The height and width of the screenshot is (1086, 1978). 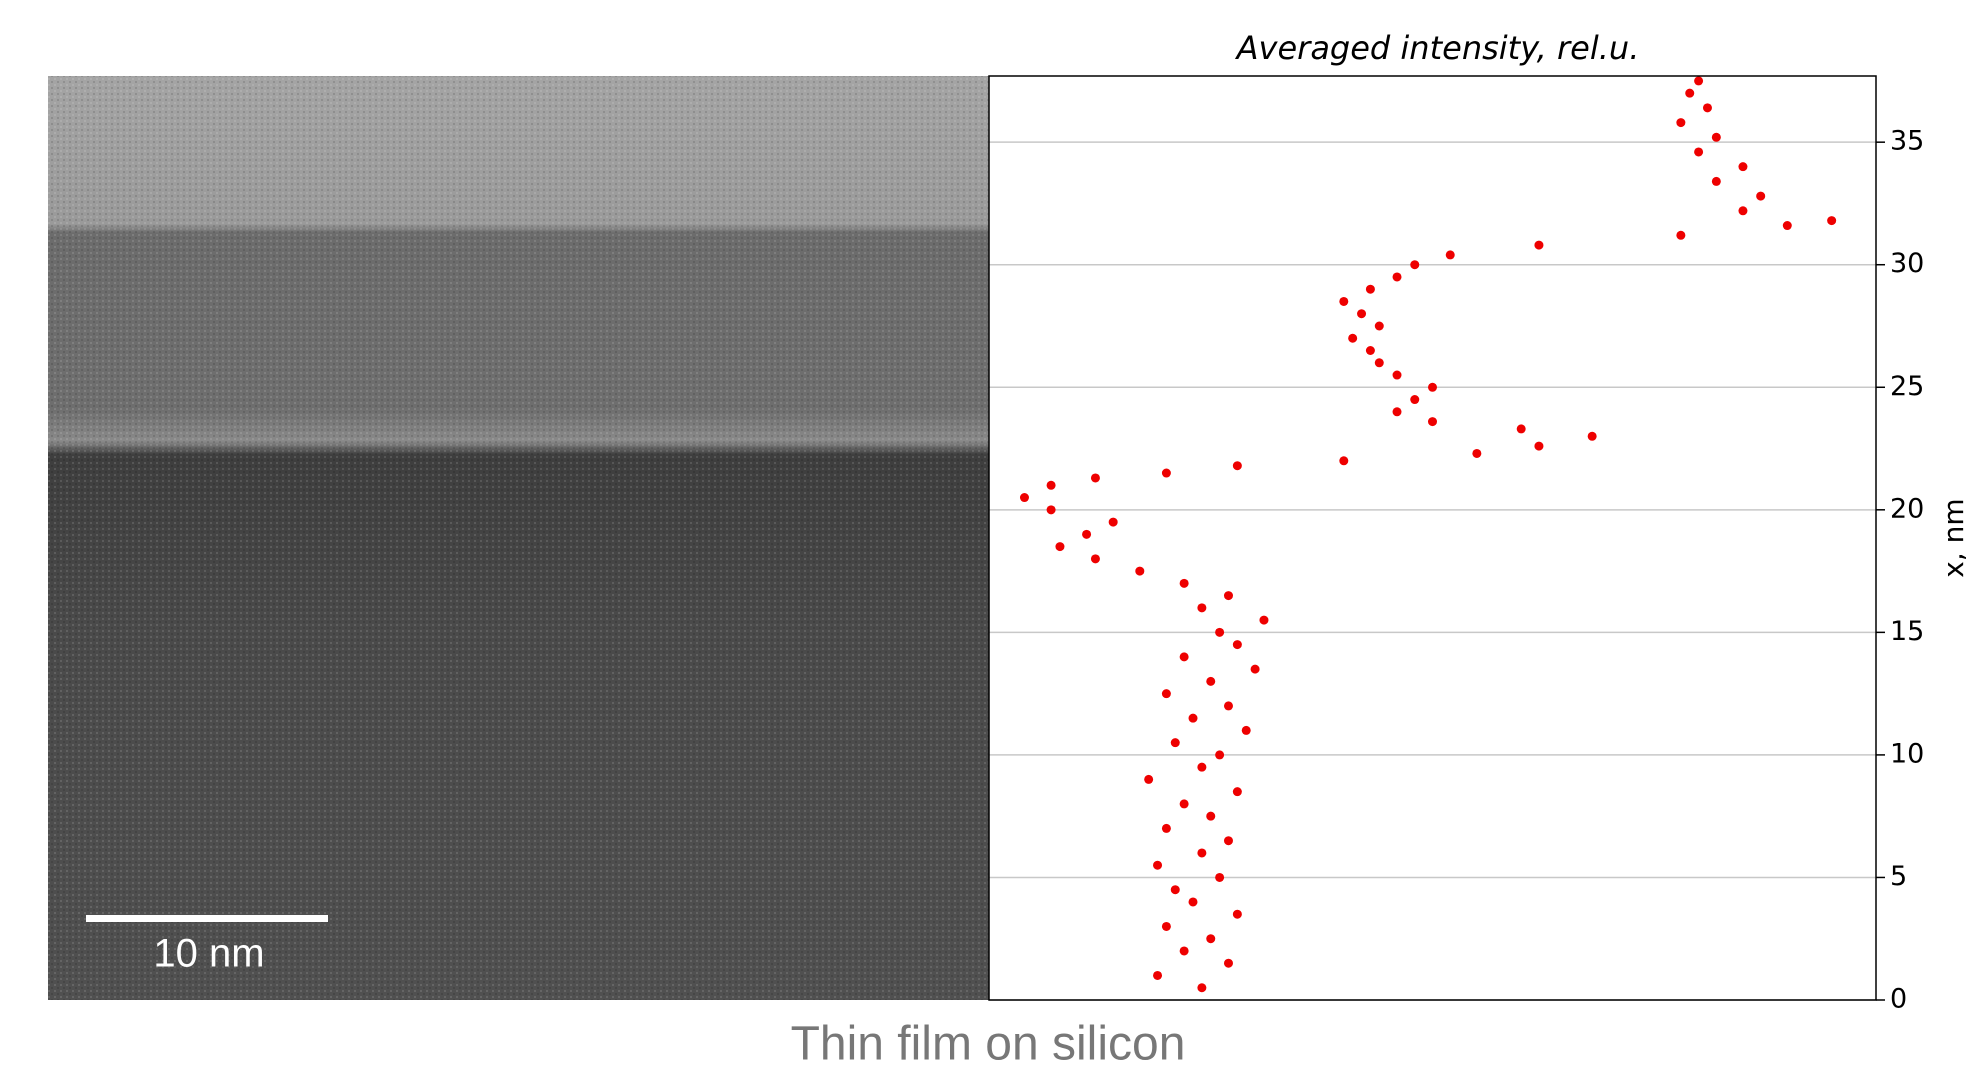 I want to click on chart-title: Averaged intensity, rel.u., so click(x=1437, y=48).